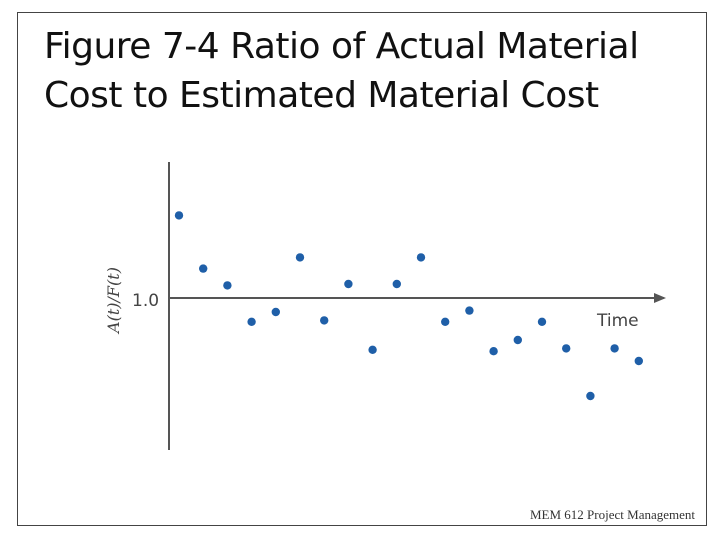  I want to click on footer-text: MEM 612 Project Management, so click(612, 514).